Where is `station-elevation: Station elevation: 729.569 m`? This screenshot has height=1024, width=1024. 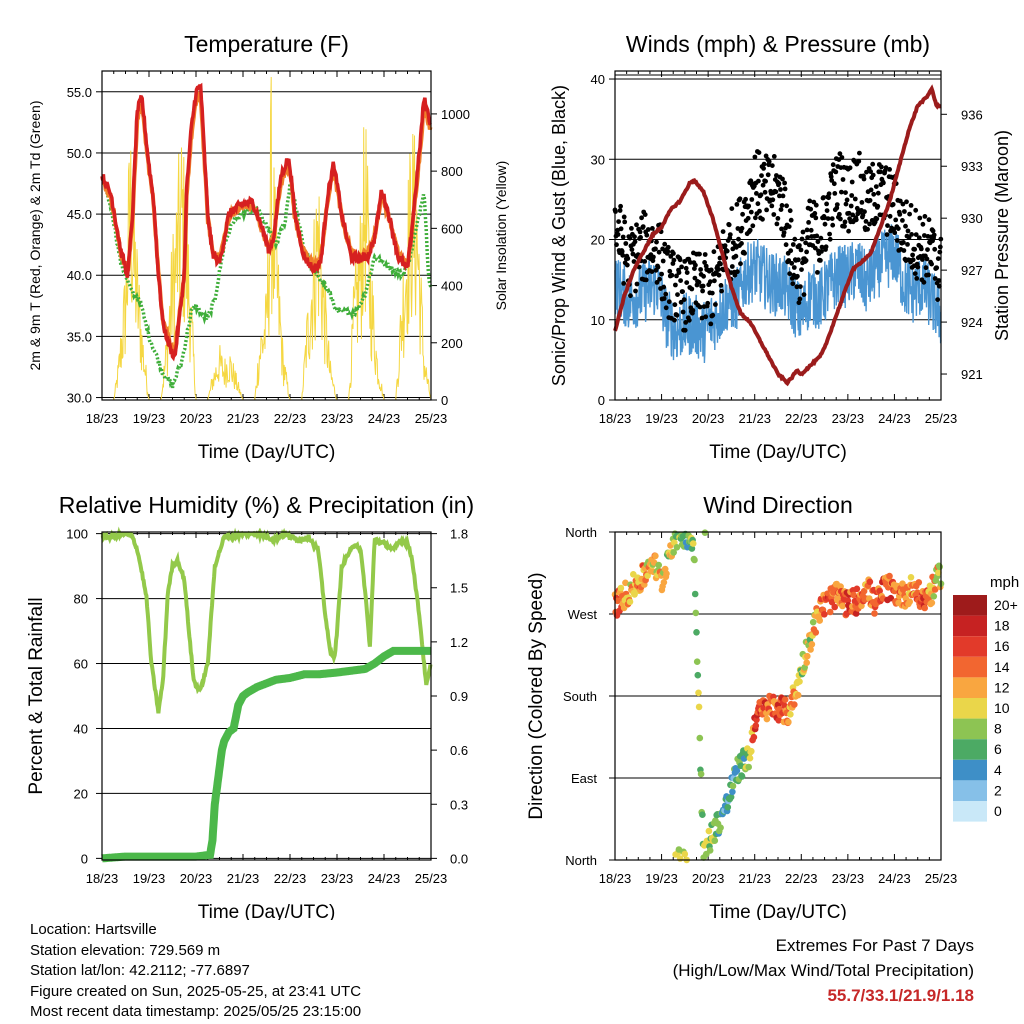
station-elevation: Station elevation: 729.569 m is located at coordinates (125, 950).